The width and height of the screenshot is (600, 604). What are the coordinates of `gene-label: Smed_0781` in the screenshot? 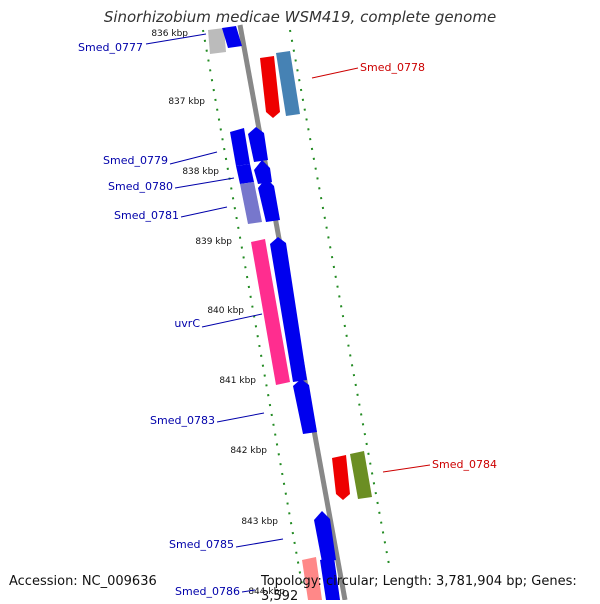 It's located at (146, 215).